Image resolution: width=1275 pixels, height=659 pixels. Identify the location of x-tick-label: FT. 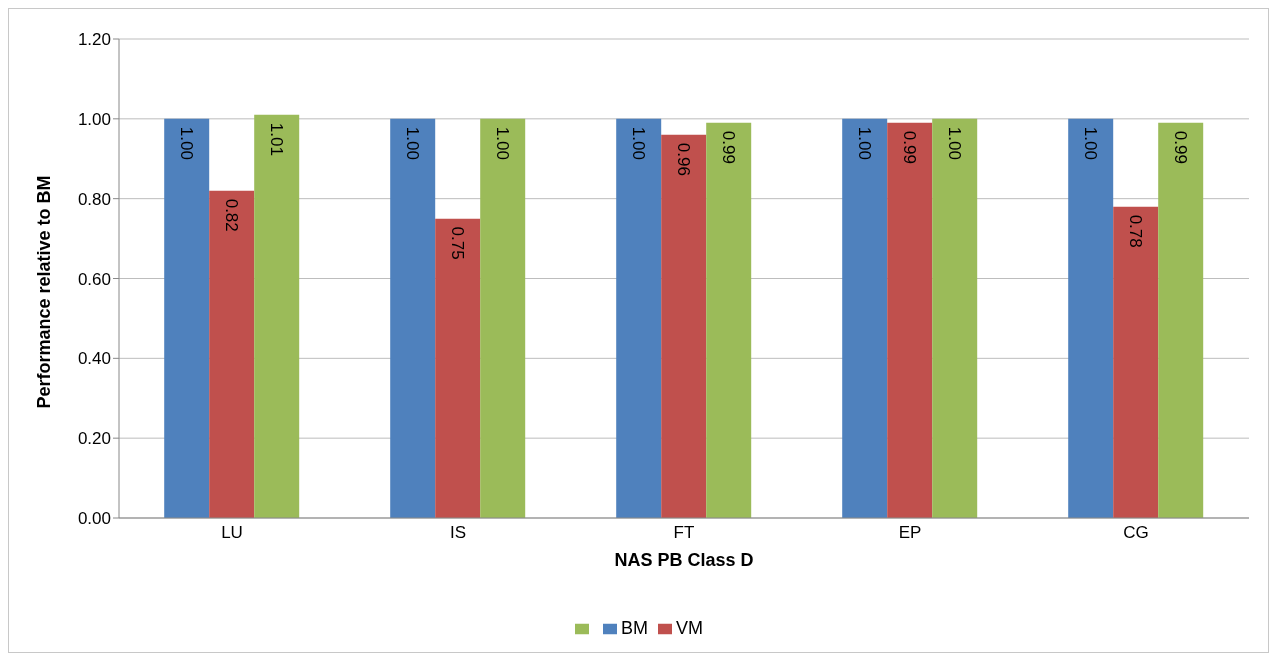
(684, 533).